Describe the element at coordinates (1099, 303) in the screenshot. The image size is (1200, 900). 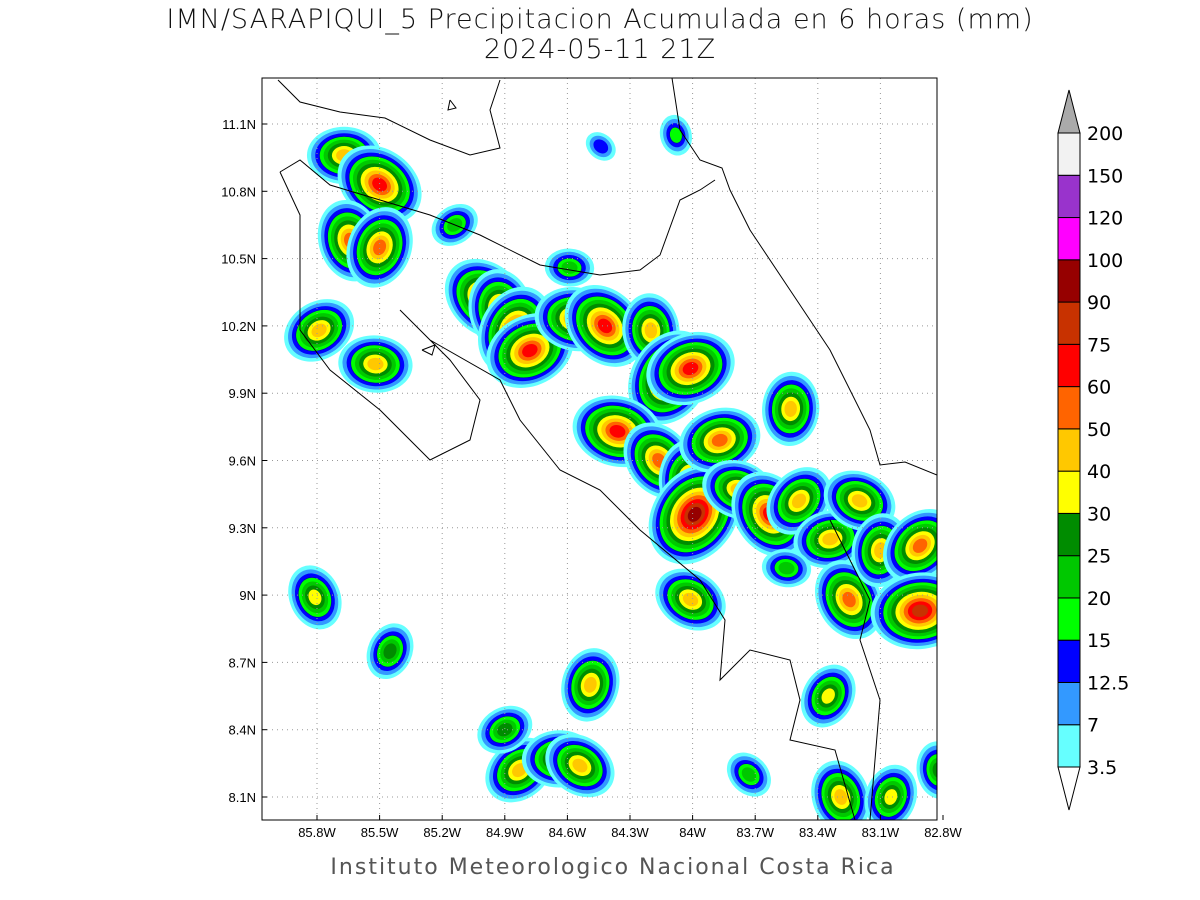
I see `colorbar-label: 90` at that location.